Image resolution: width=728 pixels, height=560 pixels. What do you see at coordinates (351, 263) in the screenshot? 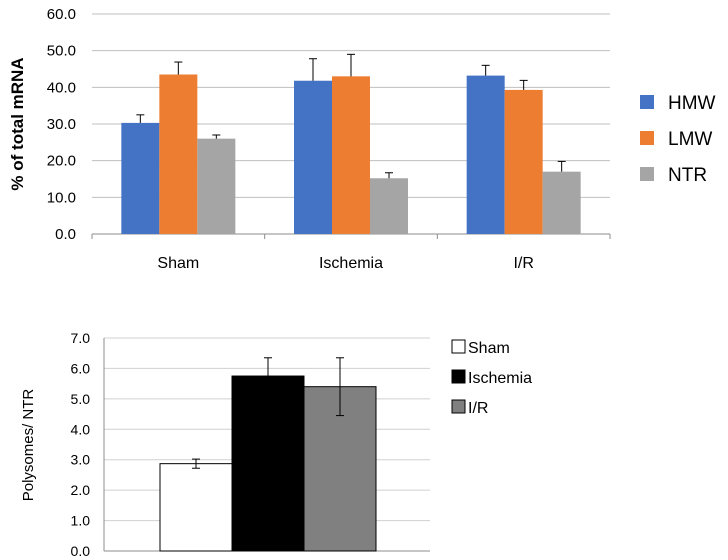
I see `chart-1-x-tick-label: Ischemia` at bounding box center [351, 263].